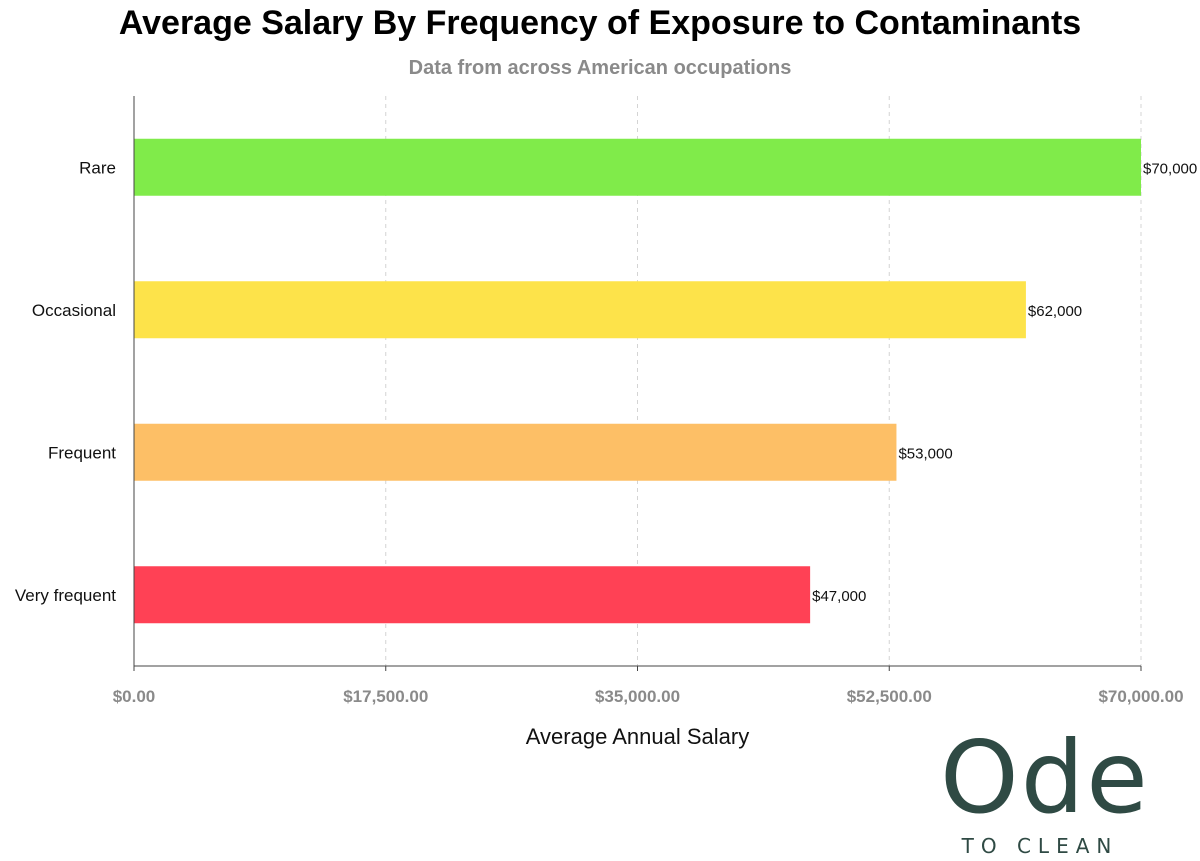 The image size is (1200, 861). What do you see at coordinates (472, 595) in the screenshot?
I see `bar-very-frequent` at bounding box center [472, 595].